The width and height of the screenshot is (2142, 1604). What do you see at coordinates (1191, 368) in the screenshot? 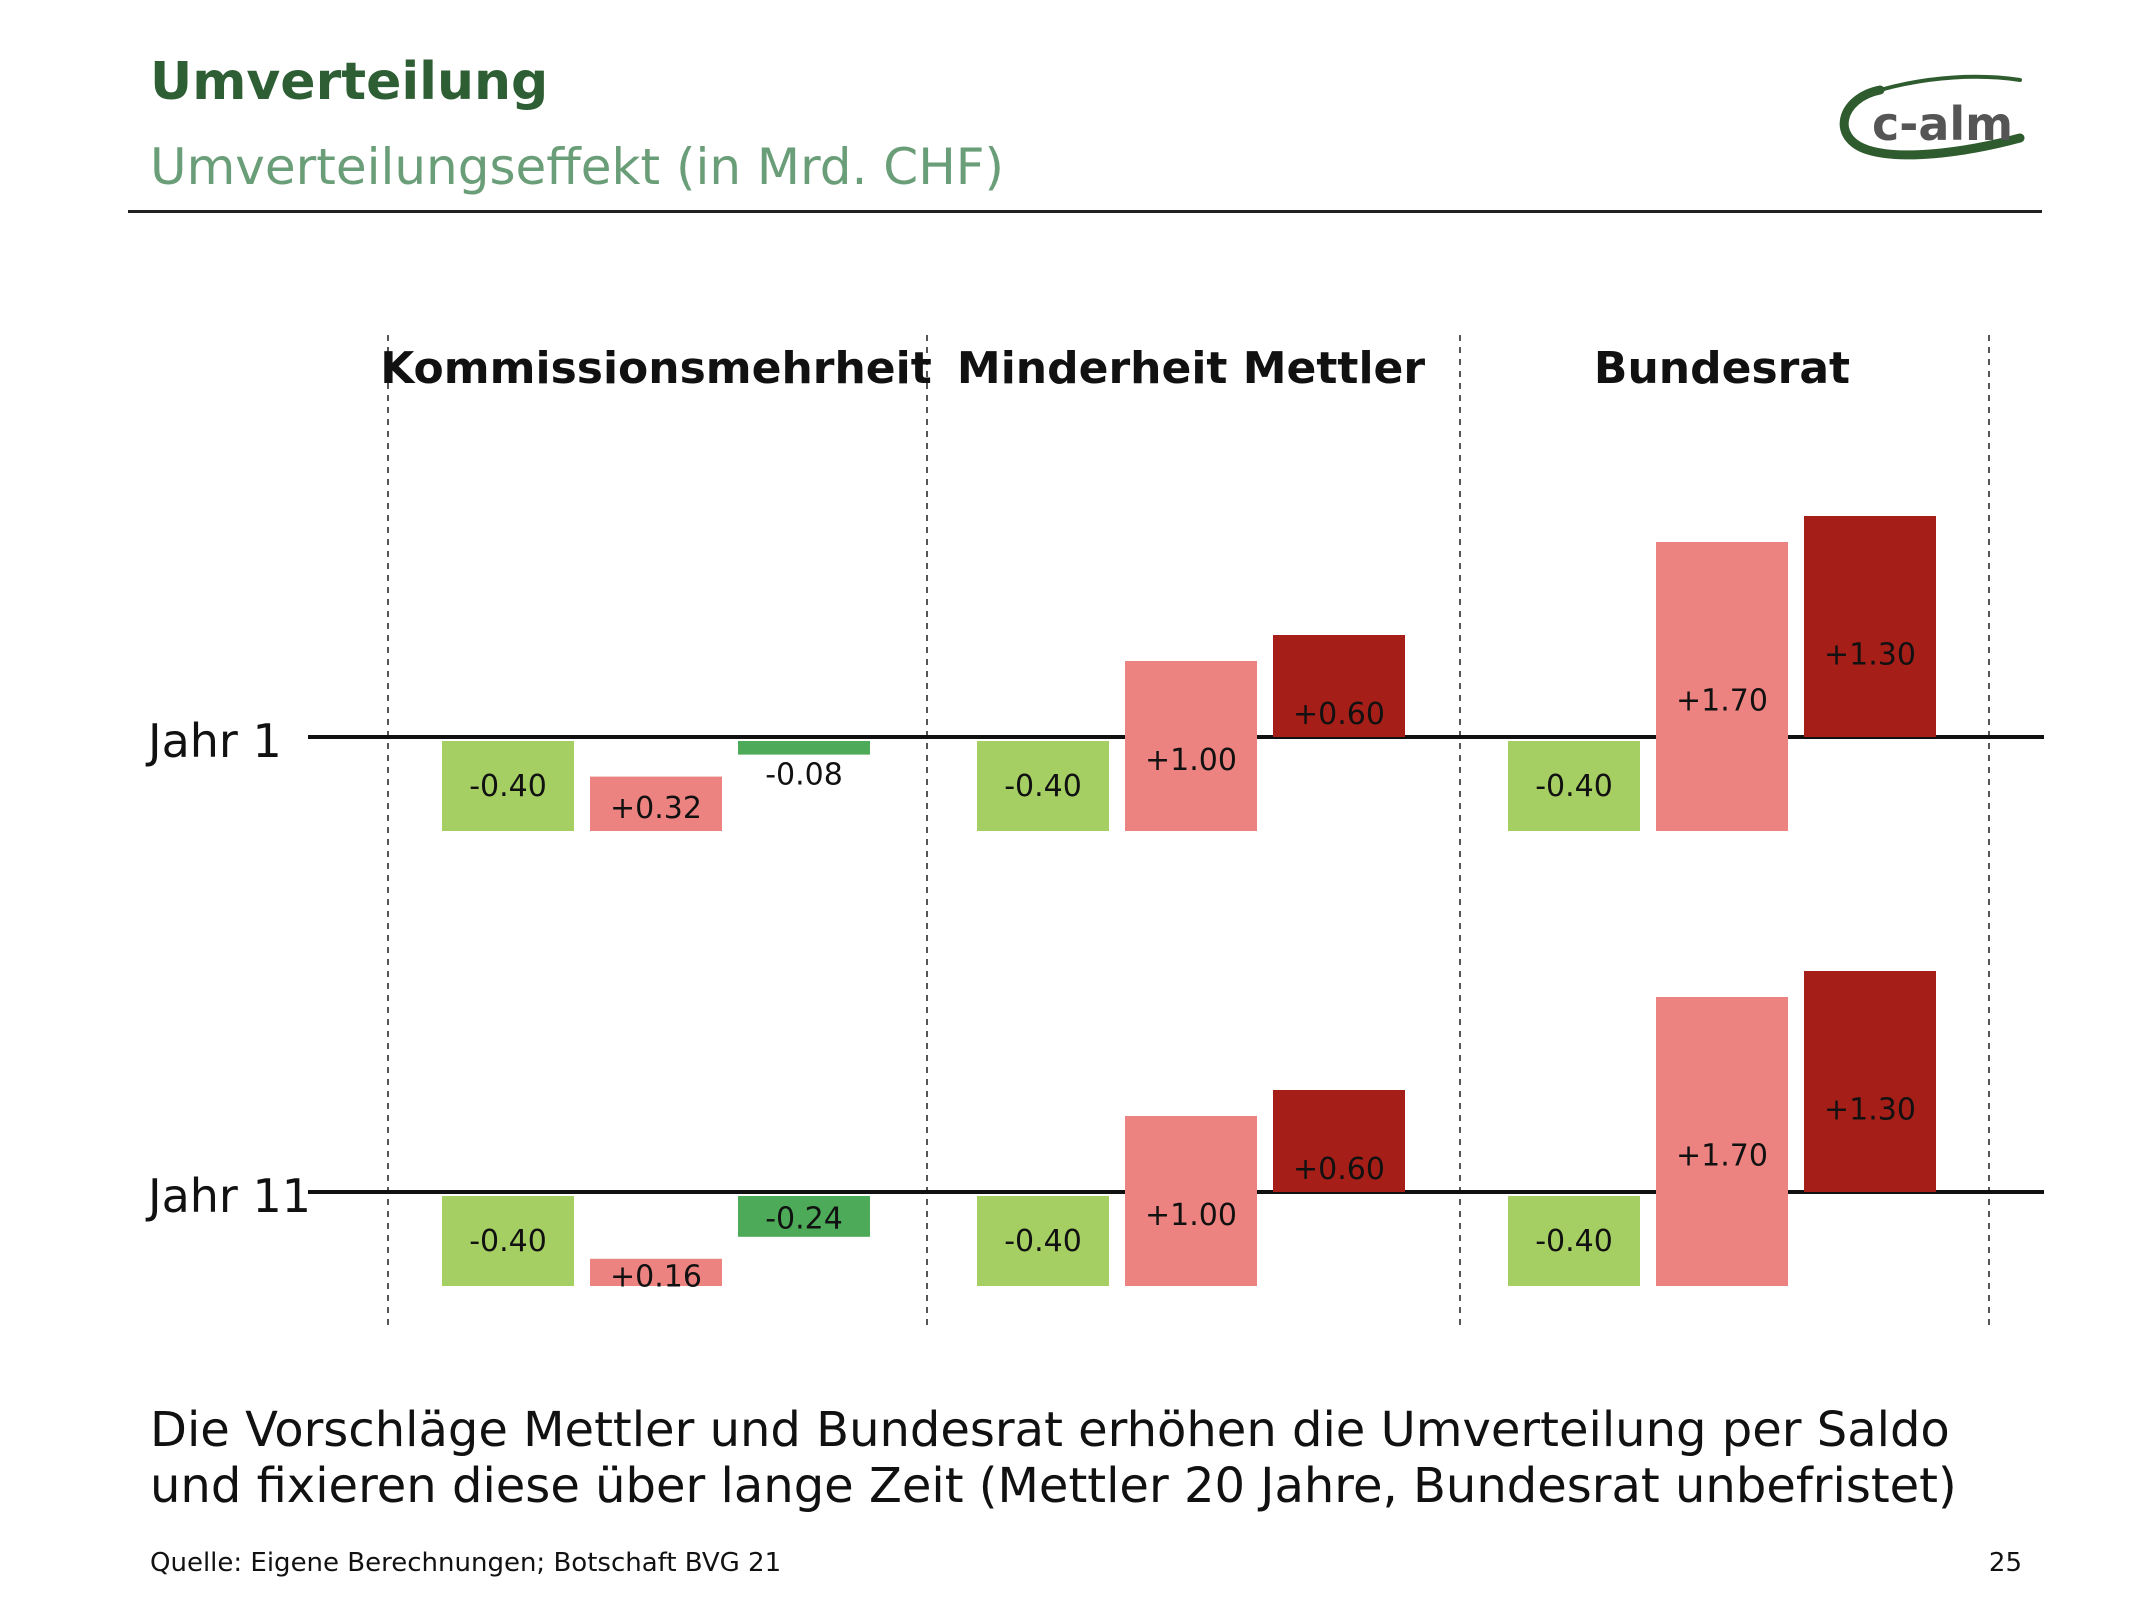
I see `group-header-minderheit-mettler: Minderheit Mettler` at bounding box center [1191, 368].